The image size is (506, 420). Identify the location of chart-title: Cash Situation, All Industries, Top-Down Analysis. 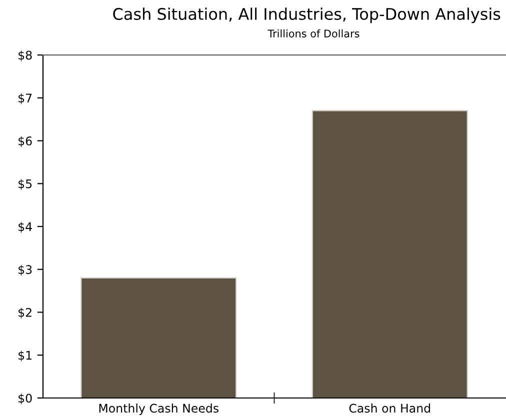
(306, 16).